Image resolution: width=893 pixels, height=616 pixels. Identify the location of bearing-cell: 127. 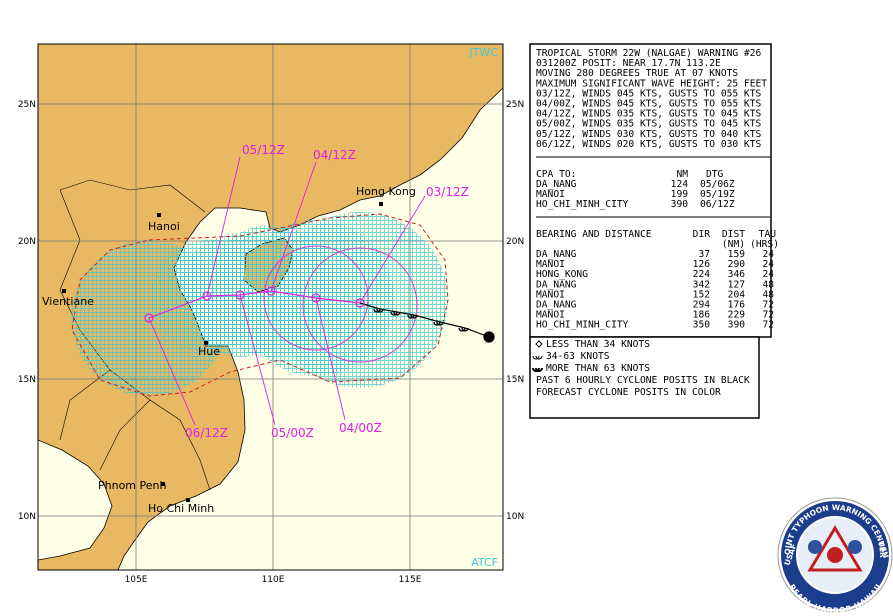
(737, 284).